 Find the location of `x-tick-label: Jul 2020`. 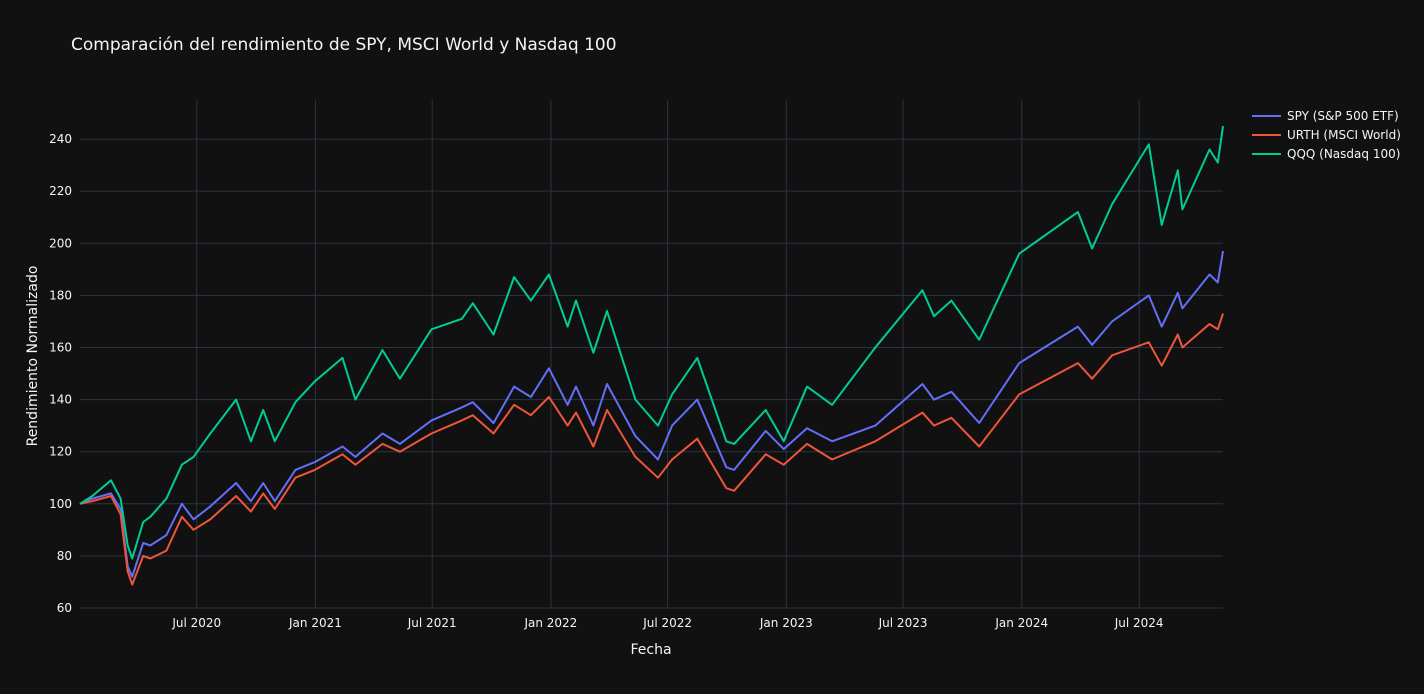

x-tick-label: Jul 2020 is located at coordinates (196, 623).